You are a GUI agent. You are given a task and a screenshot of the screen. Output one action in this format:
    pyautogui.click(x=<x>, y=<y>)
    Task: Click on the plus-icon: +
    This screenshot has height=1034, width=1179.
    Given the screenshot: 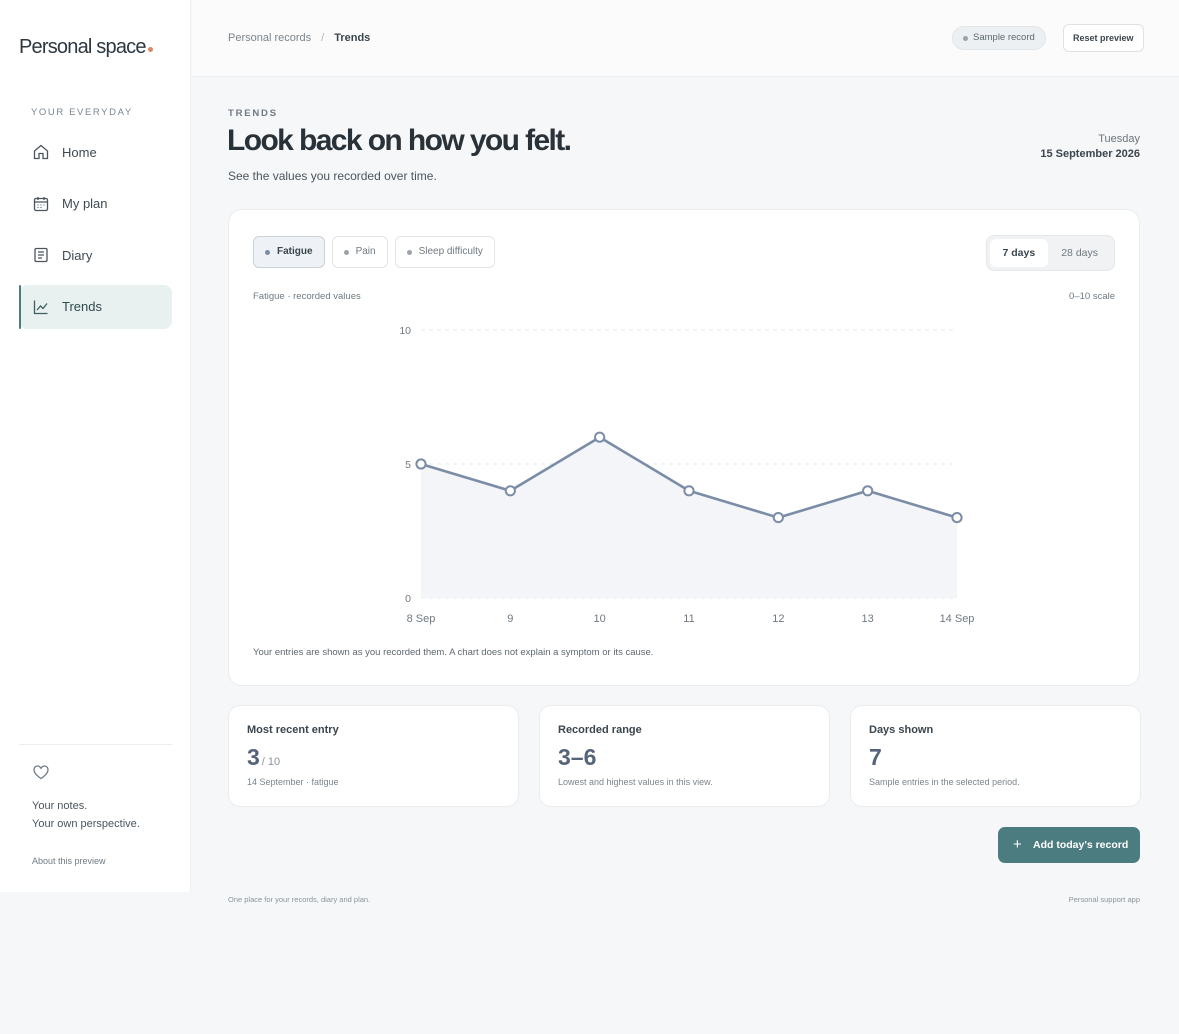 What is the action you would take?
    pyautogui.click(x=1017, y=844)
    